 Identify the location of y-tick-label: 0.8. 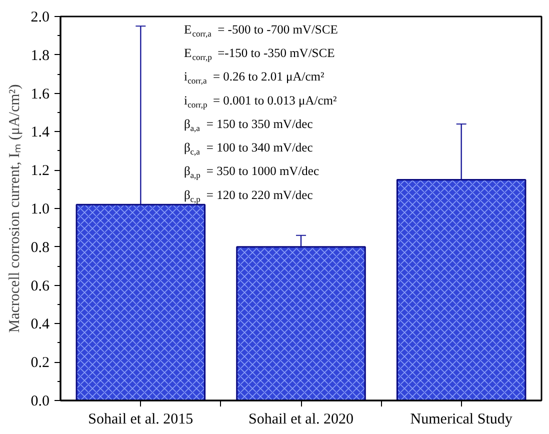
(40, 248).